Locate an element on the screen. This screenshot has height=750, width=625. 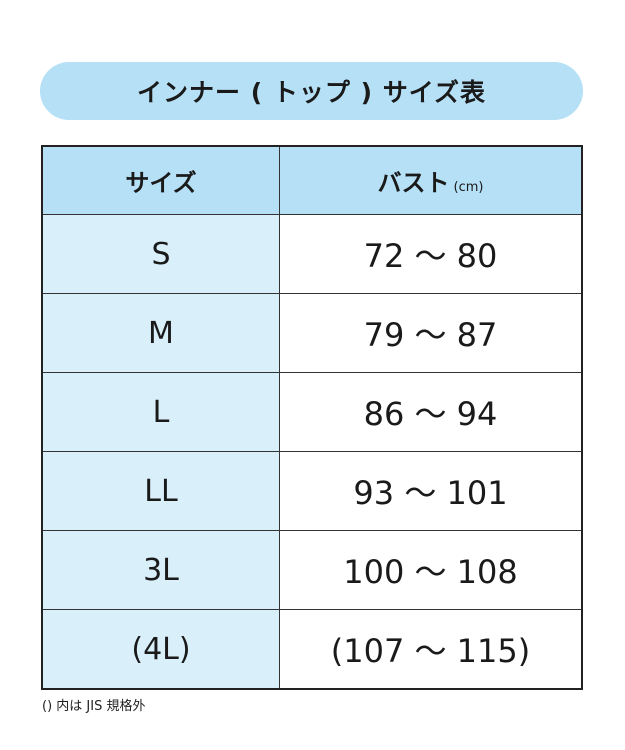
size-cell: M is located at coordinates (160, 333).